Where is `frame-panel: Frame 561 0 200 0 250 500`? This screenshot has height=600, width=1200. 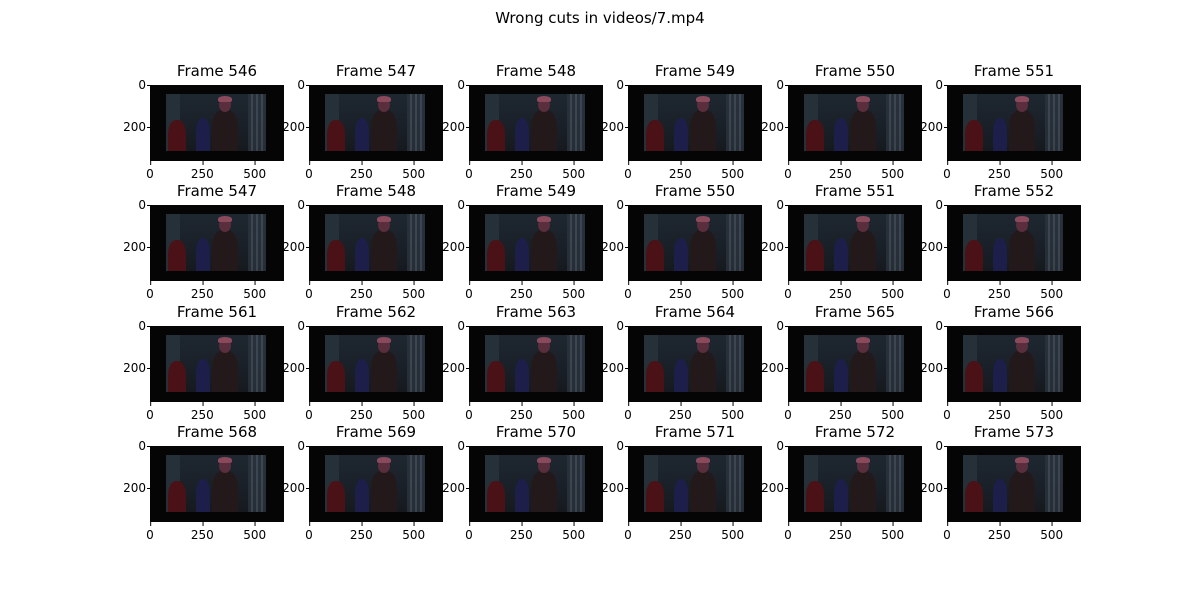 frame-panel: Frame 561 0 200 0 250 500 is located at coordinates (203, 362).